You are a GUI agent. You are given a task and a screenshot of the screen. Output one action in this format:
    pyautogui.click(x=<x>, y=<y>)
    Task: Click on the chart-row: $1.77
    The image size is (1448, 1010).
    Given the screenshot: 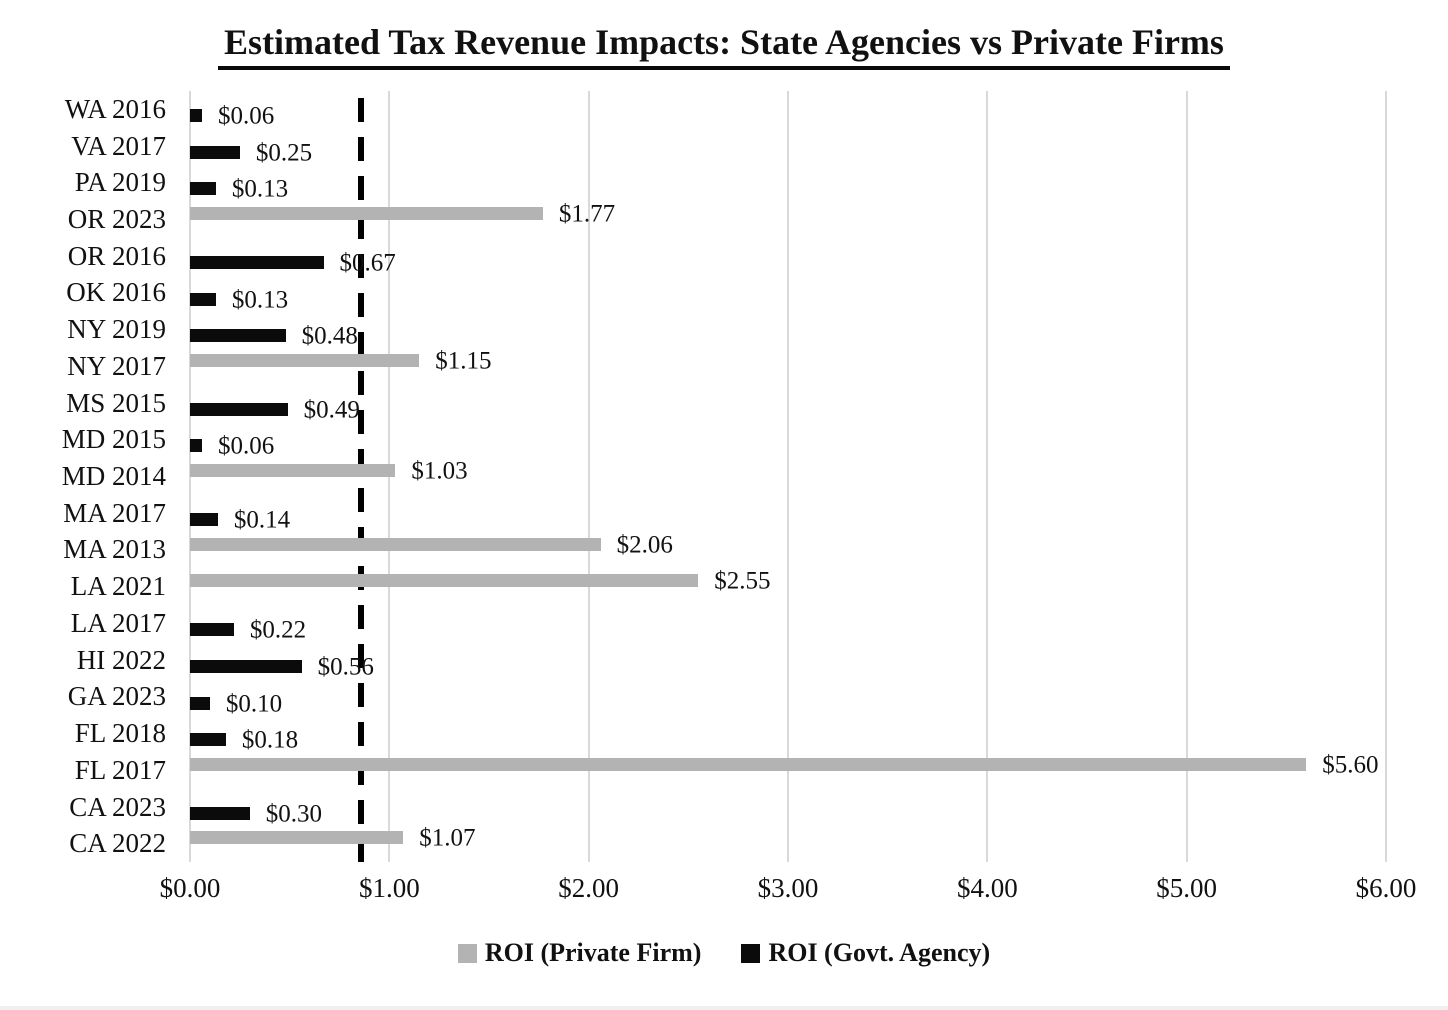 What is the action you would take?
    pyautogui.click(x=788, y=219)
    